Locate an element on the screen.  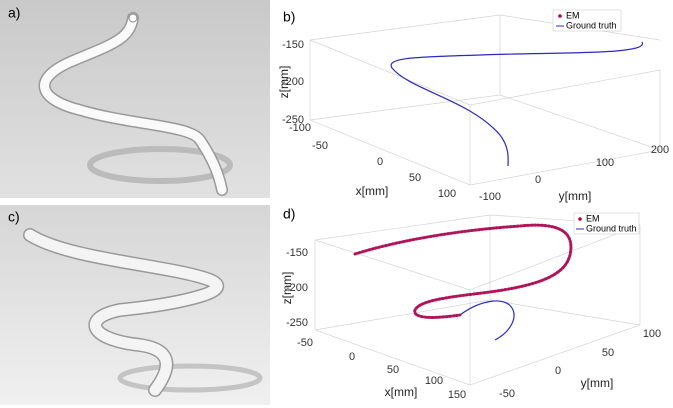
y-tick-label: -100 is located at coordinates (490, 197).